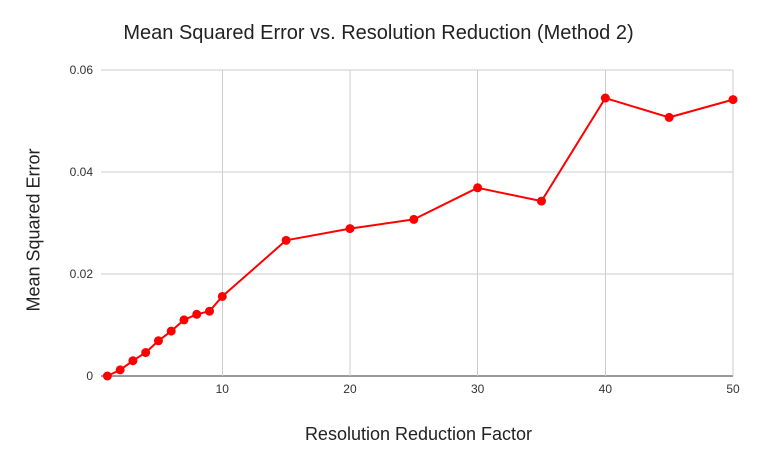 The width and height of the screenshot is (757, 468). What do you see at coordinates (606, 389) in the screenshot?
I see `x-tick-label: 40` at bounding box center [606, 389].